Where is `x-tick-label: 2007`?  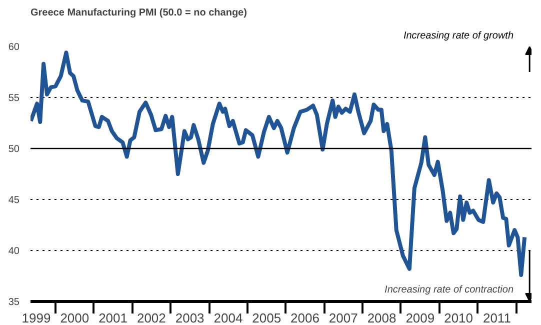 x-tick-label: 2007 is located at coordinates (343, 317).